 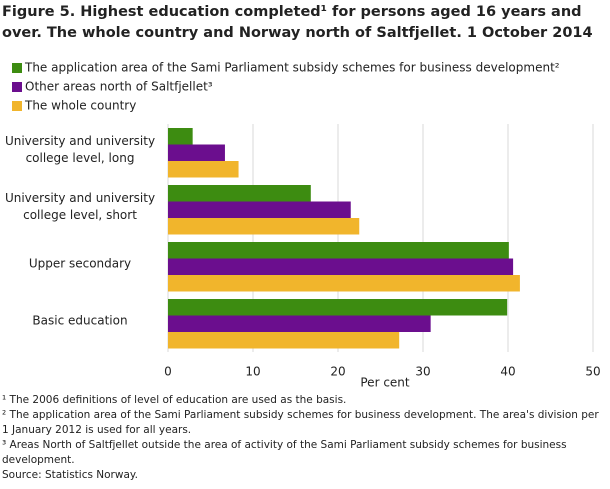 What do you see at coordinates (168, 372) in the screenshot?
I see `x-tick-label: 0` at bounding box center [168, 372].